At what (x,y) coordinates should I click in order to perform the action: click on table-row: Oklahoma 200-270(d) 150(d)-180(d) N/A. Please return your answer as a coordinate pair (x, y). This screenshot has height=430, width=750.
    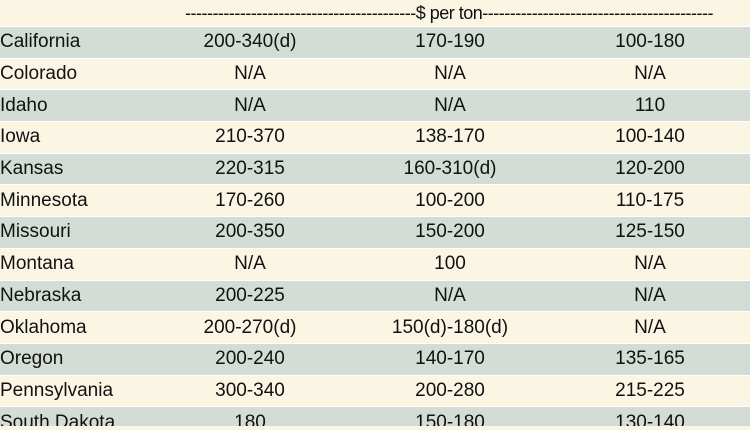
    Looking at the image, I should click on (375, 327).